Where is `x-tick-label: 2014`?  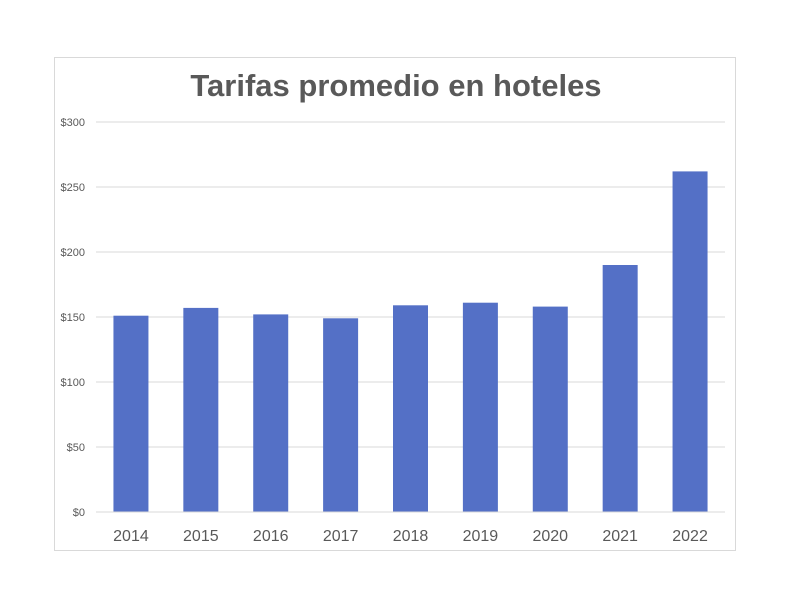 x-tick-label: 2014 is located at coordinates (131, 536).